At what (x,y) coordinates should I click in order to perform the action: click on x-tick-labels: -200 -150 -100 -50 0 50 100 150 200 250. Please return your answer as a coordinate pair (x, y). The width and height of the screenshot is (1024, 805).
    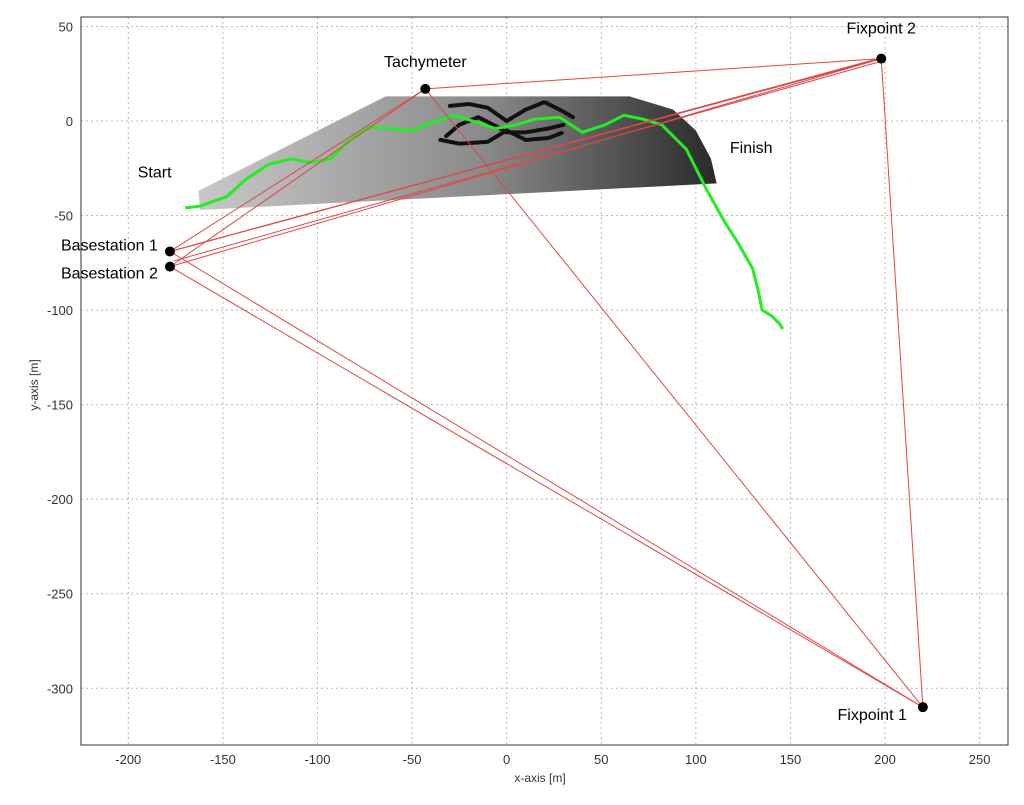
    Looking at the image, I should click on (552, 759).